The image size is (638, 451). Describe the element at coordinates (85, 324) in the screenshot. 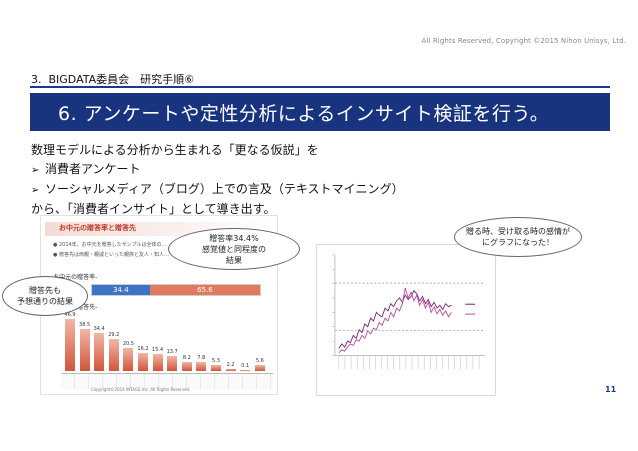

I see `recipient-bar-value: 38.5` at that location.